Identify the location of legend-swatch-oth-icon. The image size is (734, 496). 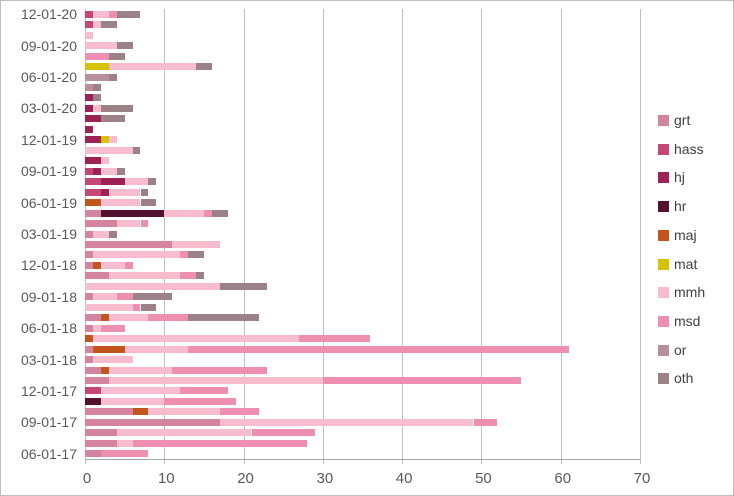
(663, 379).